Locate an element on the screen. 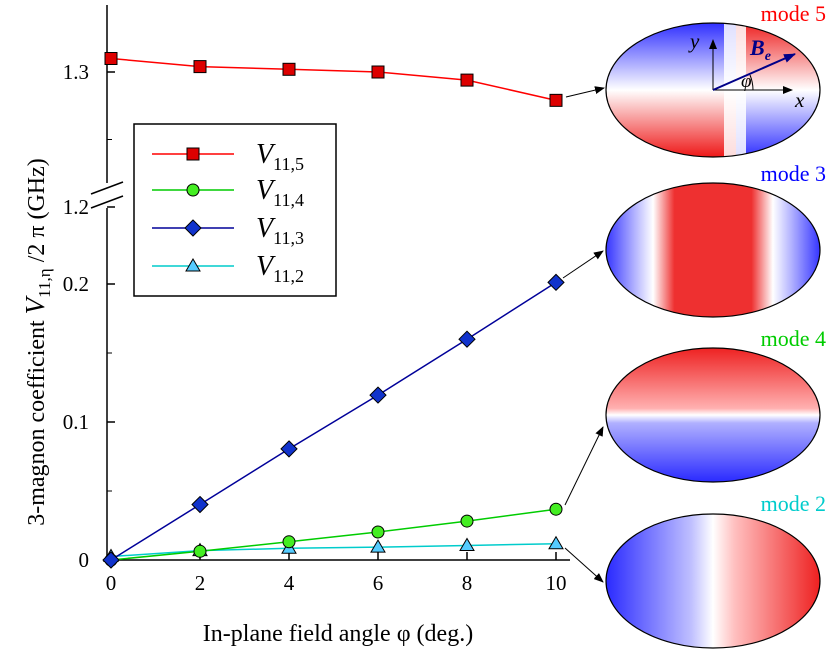 The height and width of the screenshot is (661, 830). series-V11,4 is located at coordinates (333, 534).